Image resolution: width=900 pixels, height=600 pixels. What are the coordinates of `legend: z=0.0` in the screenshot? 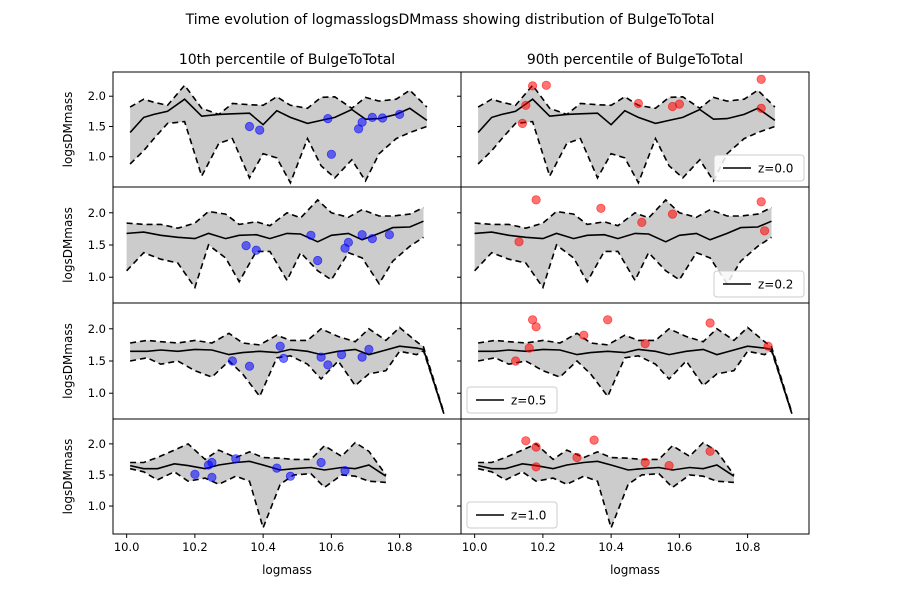 It's located at (759, 168).